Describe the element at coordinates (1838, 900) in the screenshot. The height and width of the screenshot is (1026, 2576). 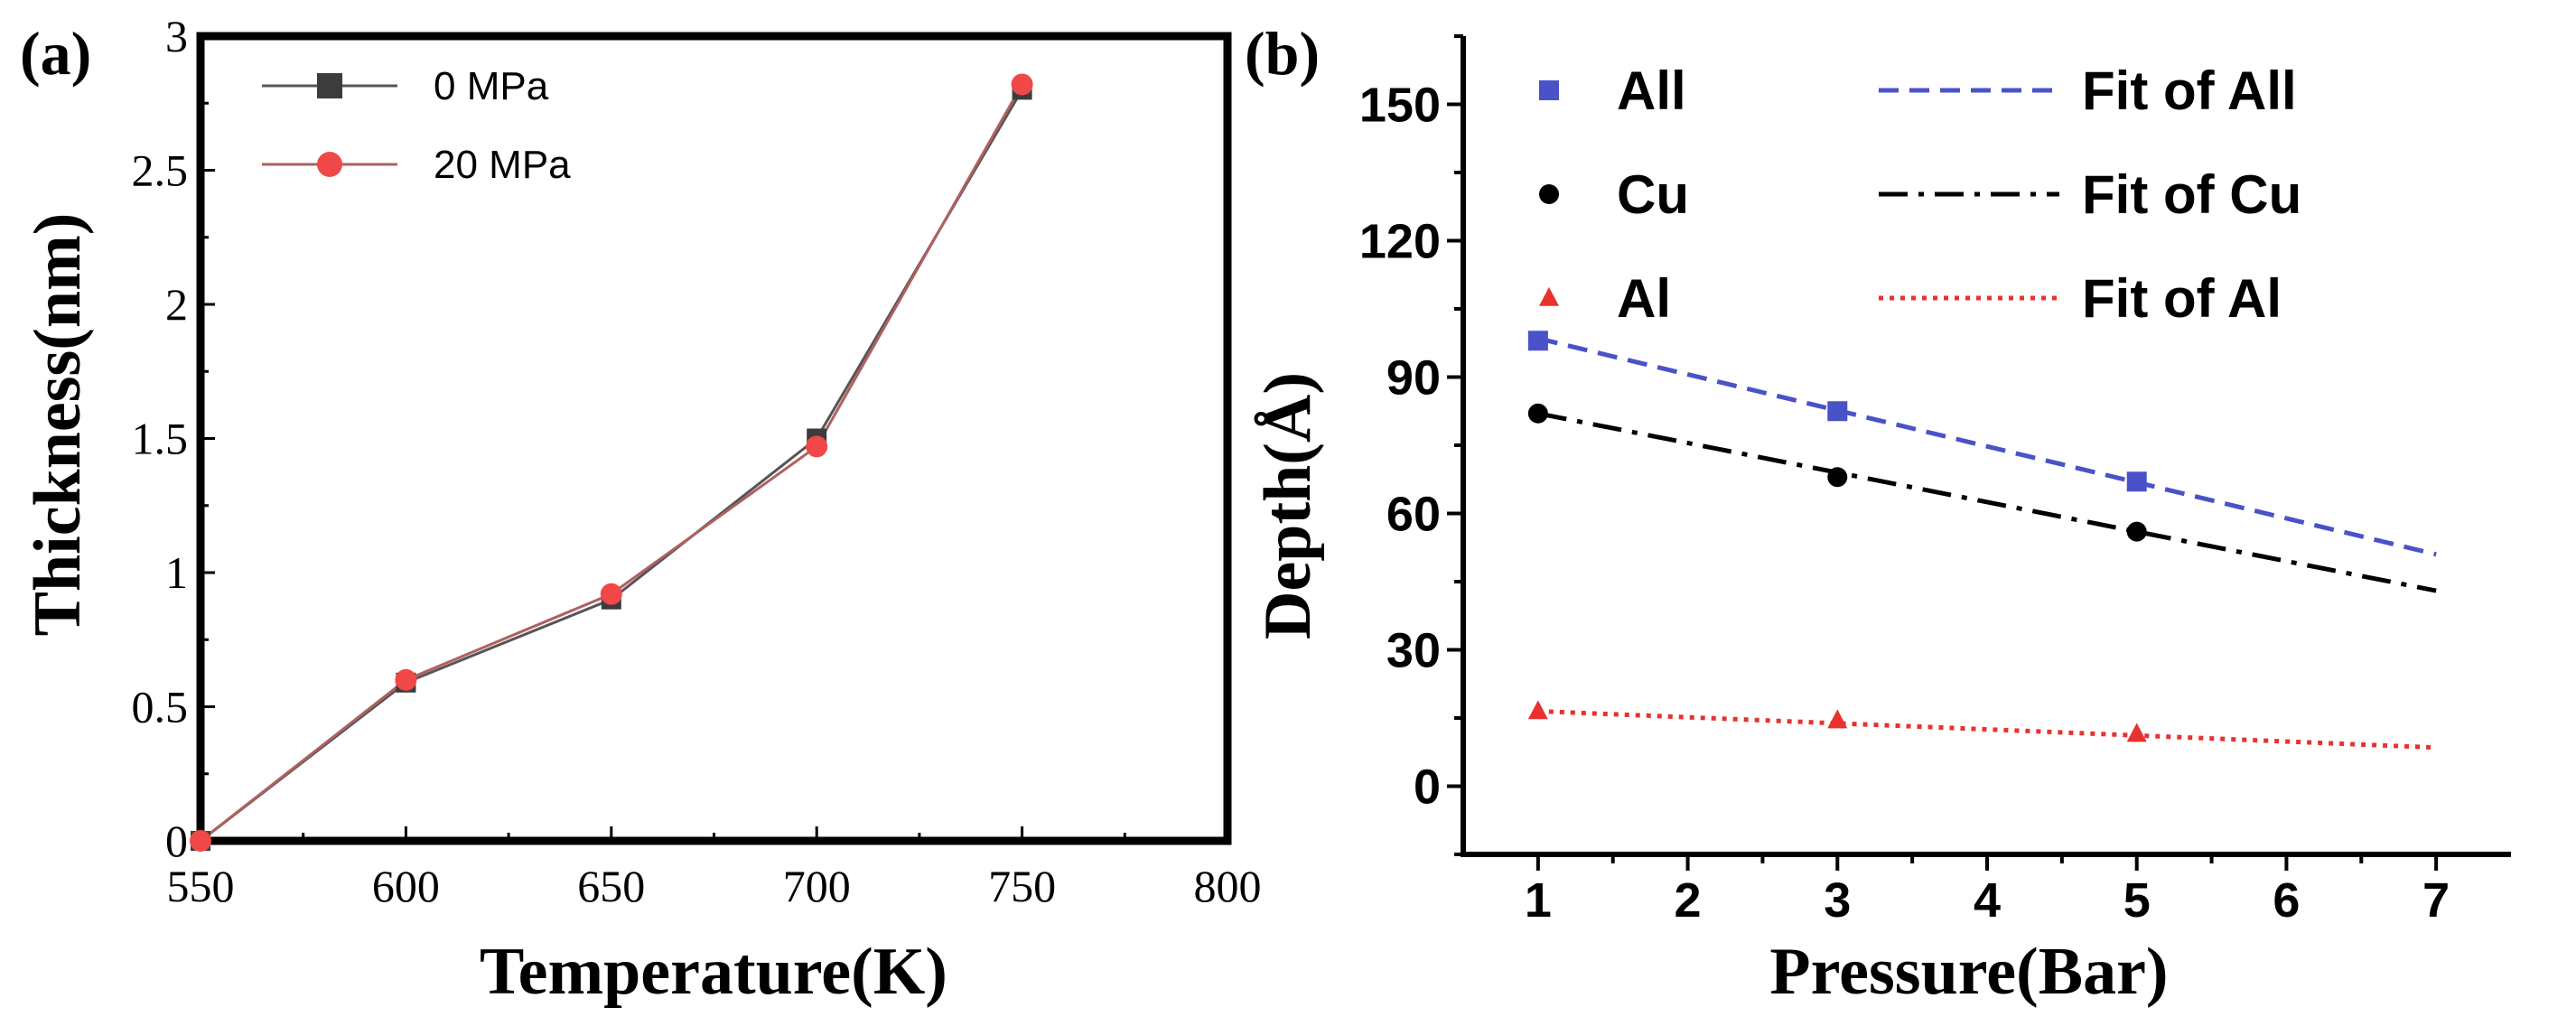
I see `panel-b-x-tick-label: 3` at that location.